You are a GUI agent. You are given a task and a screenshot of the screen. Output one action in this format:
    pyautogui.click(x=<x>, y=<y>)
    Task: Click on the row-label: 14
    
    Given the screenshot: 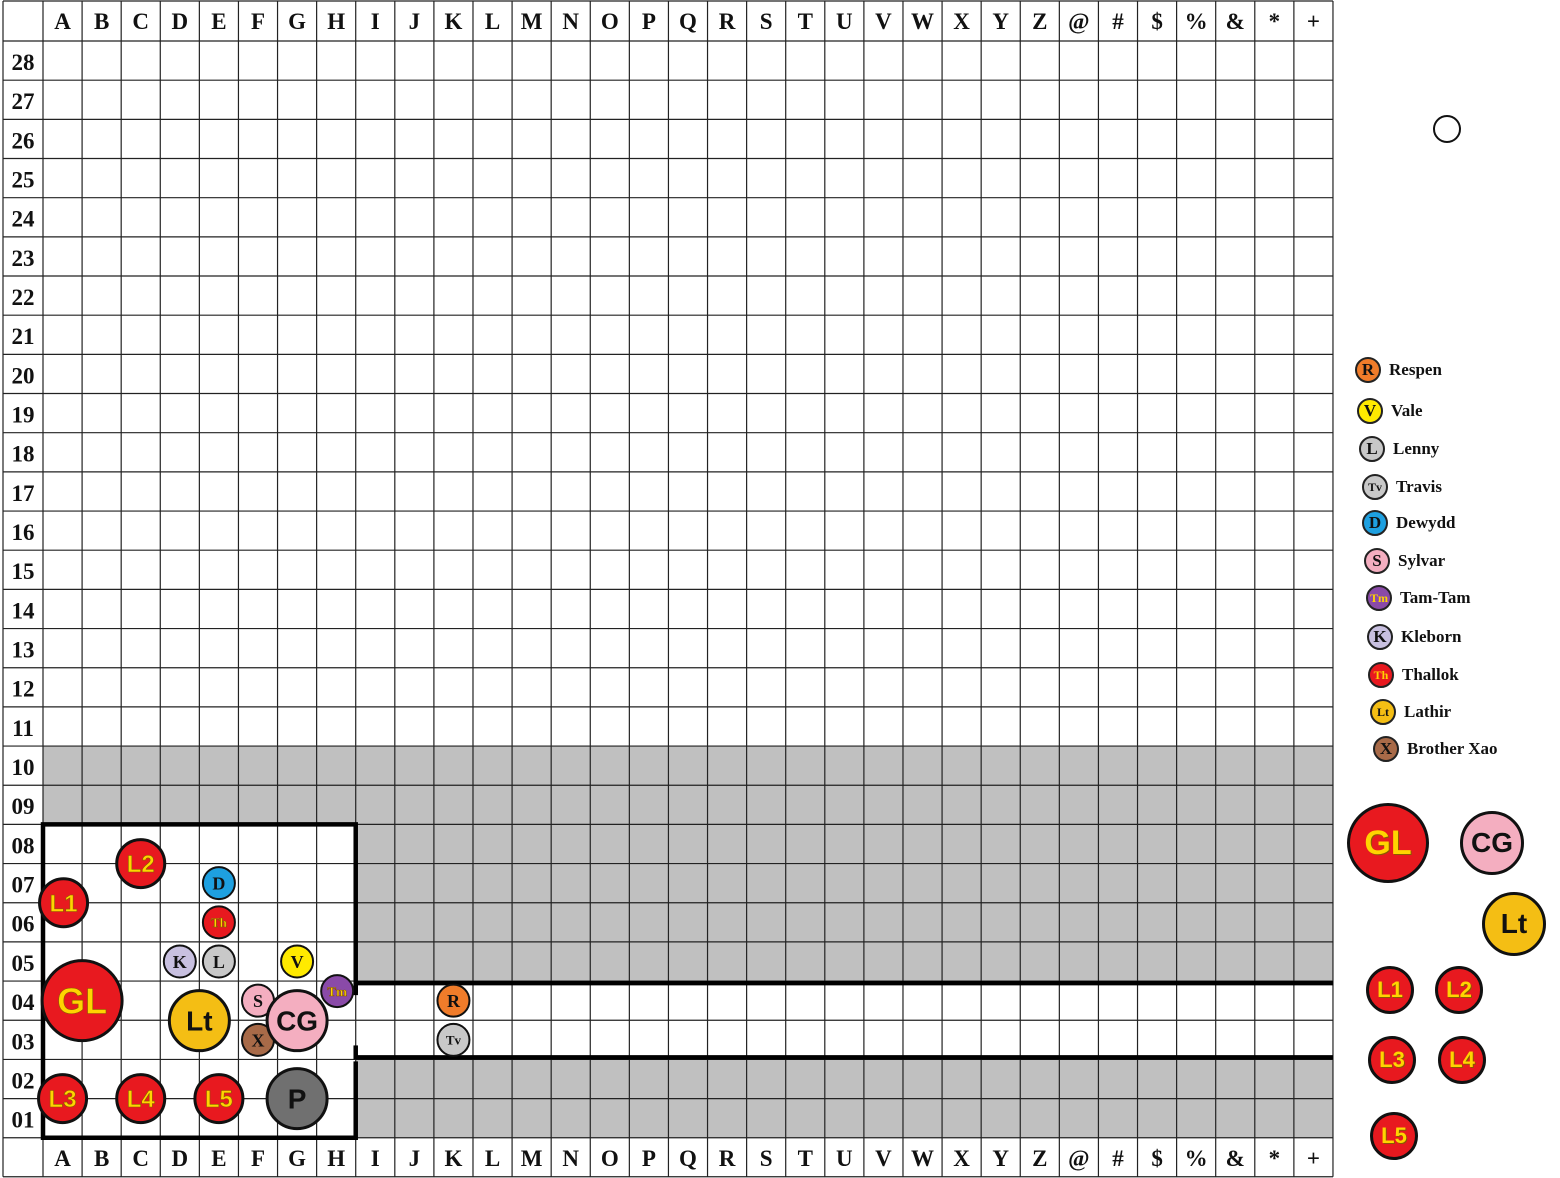 What is the action you would take?
    pyautogui.click(x=24, y=610)
    